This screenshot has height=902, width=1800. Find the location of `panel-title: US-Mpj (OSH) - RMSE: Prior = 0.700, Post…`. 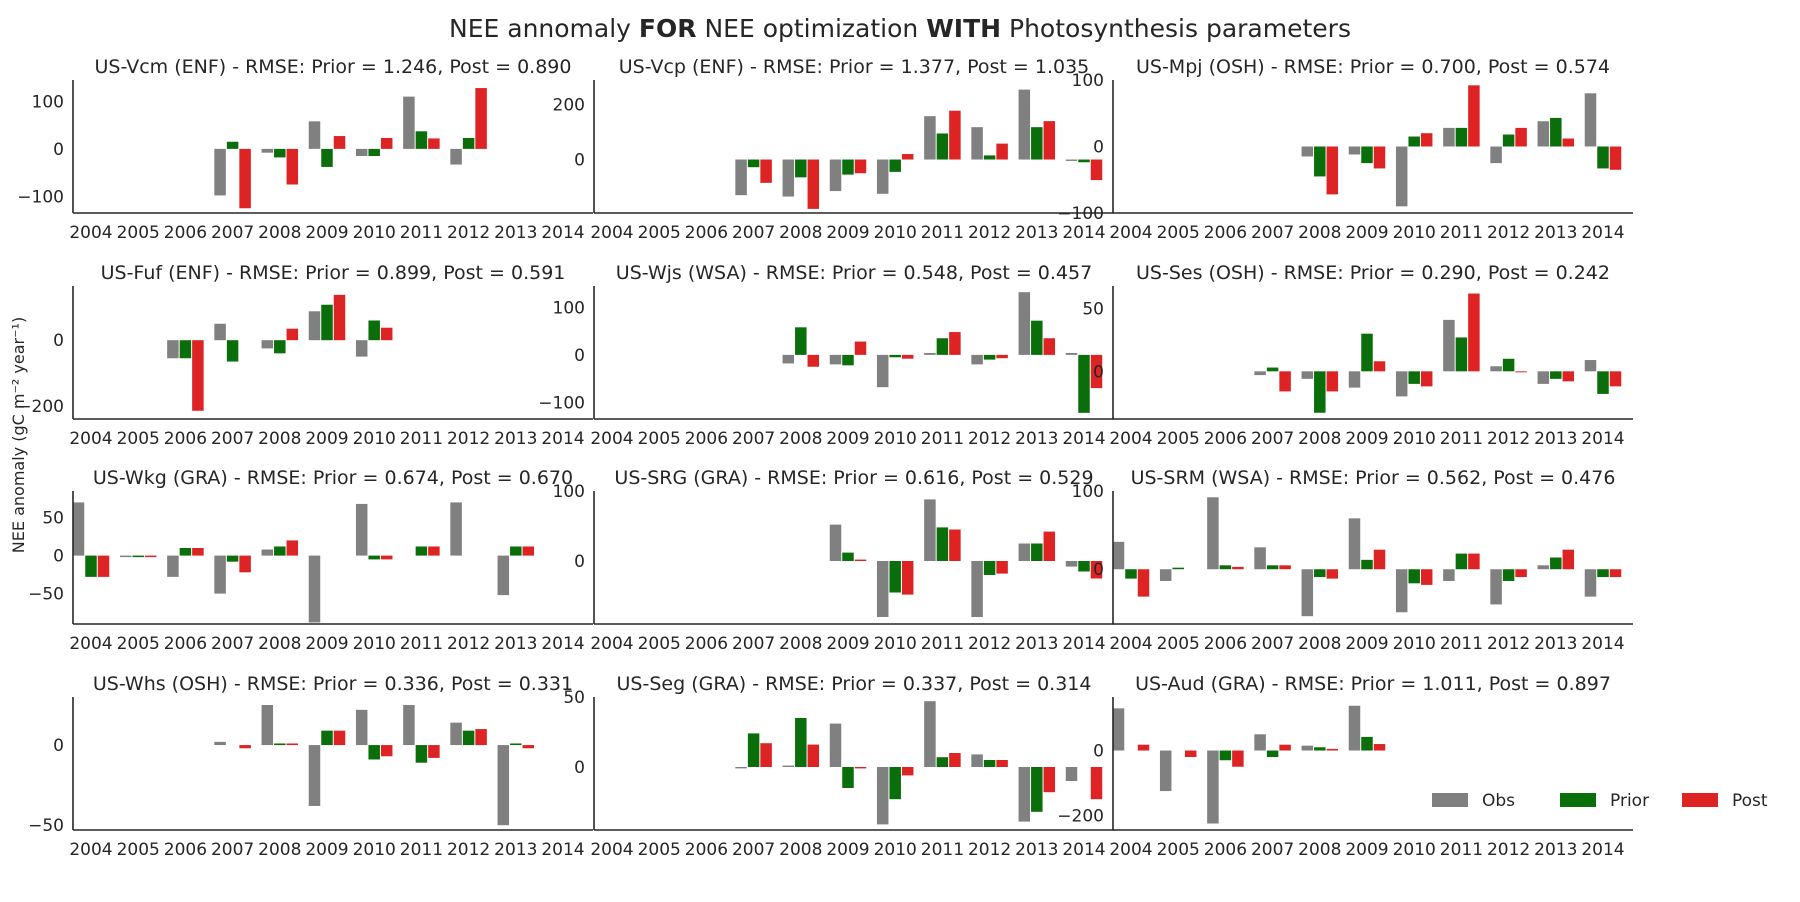

panel-title: US-Mpj (OSH) - RMSE: Prior = 0.700, Post… is located at coordinates (1373, 67).